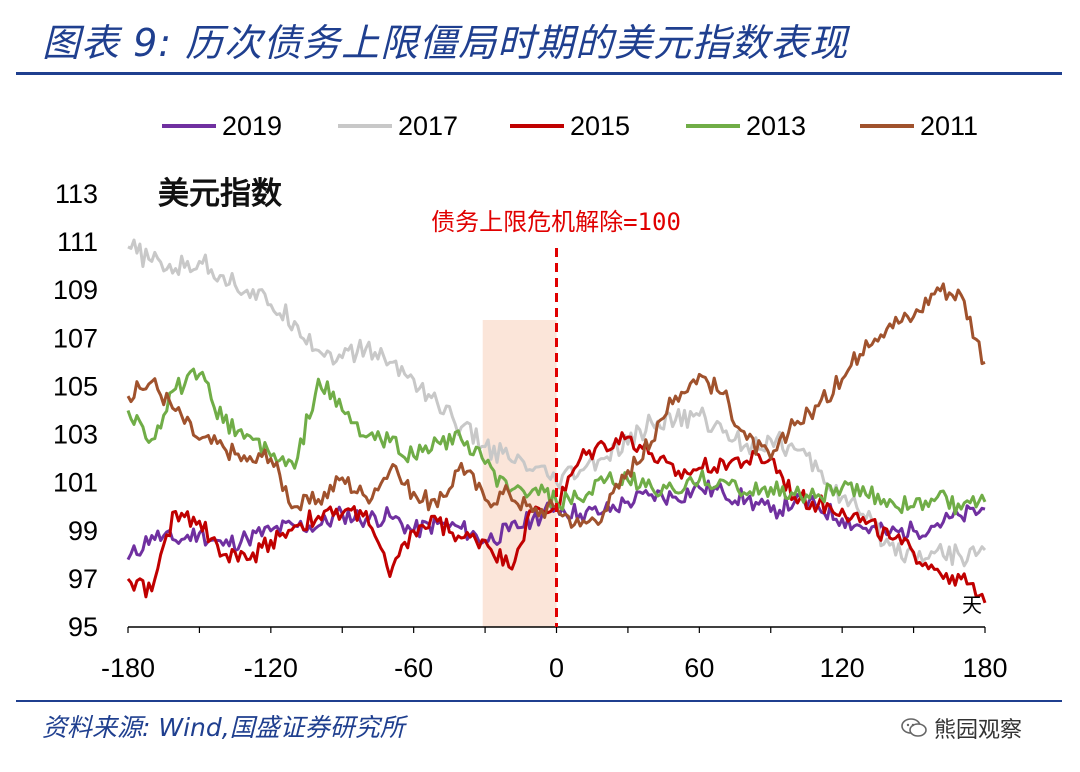 This screenshot has height=772, width=1080. I want to click on y-tick-label: 101, so click(75, 483).